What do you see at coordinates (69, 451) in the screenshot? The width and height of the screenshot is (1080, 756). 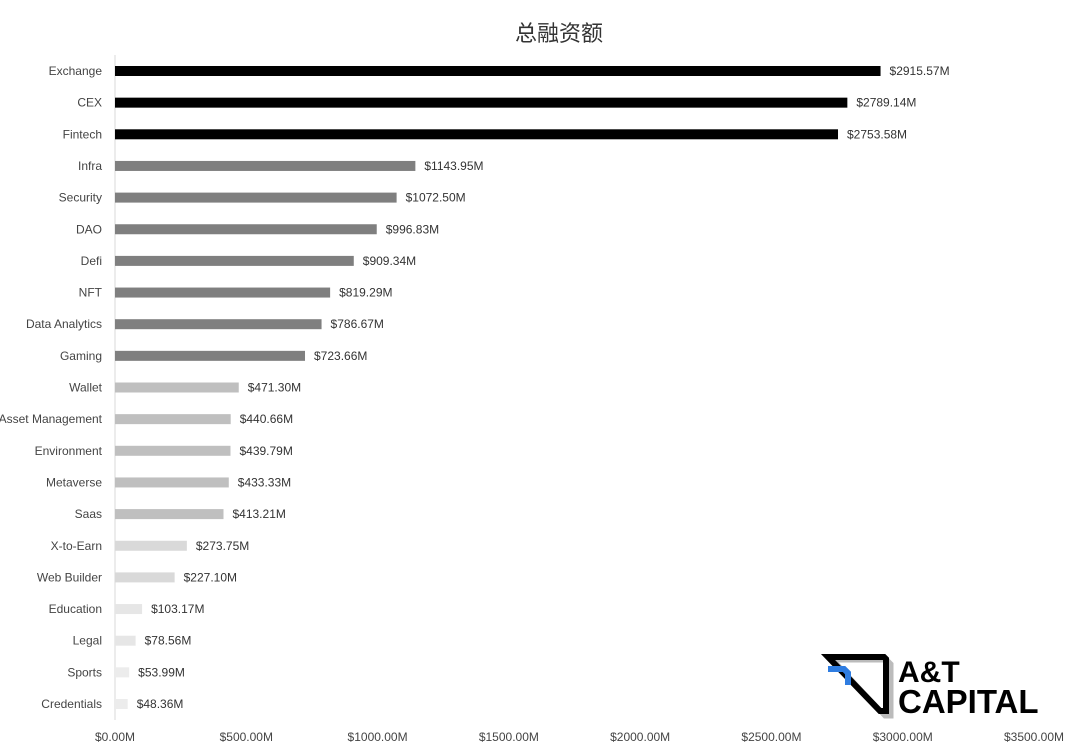 I see `category-label: Environment` at bounding box center [69, 451].